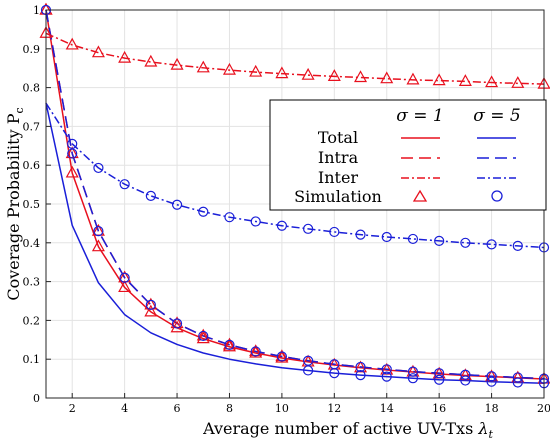 This screenshot has width=550, height=442. What do you see at coordinates (32, 204) in the screenshot?
I see `y-tick-label: 0.5` at bounding box center [32, 204].